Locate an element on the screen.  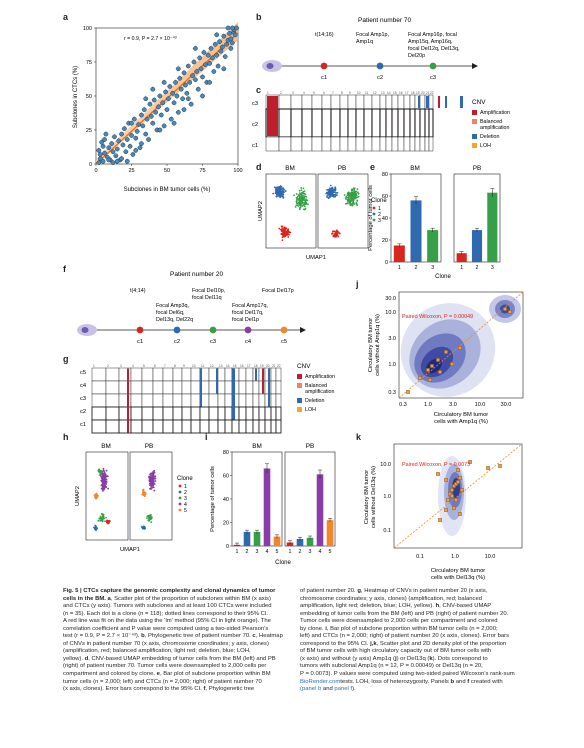
legend-swatch is located at coordinates (299, 409).